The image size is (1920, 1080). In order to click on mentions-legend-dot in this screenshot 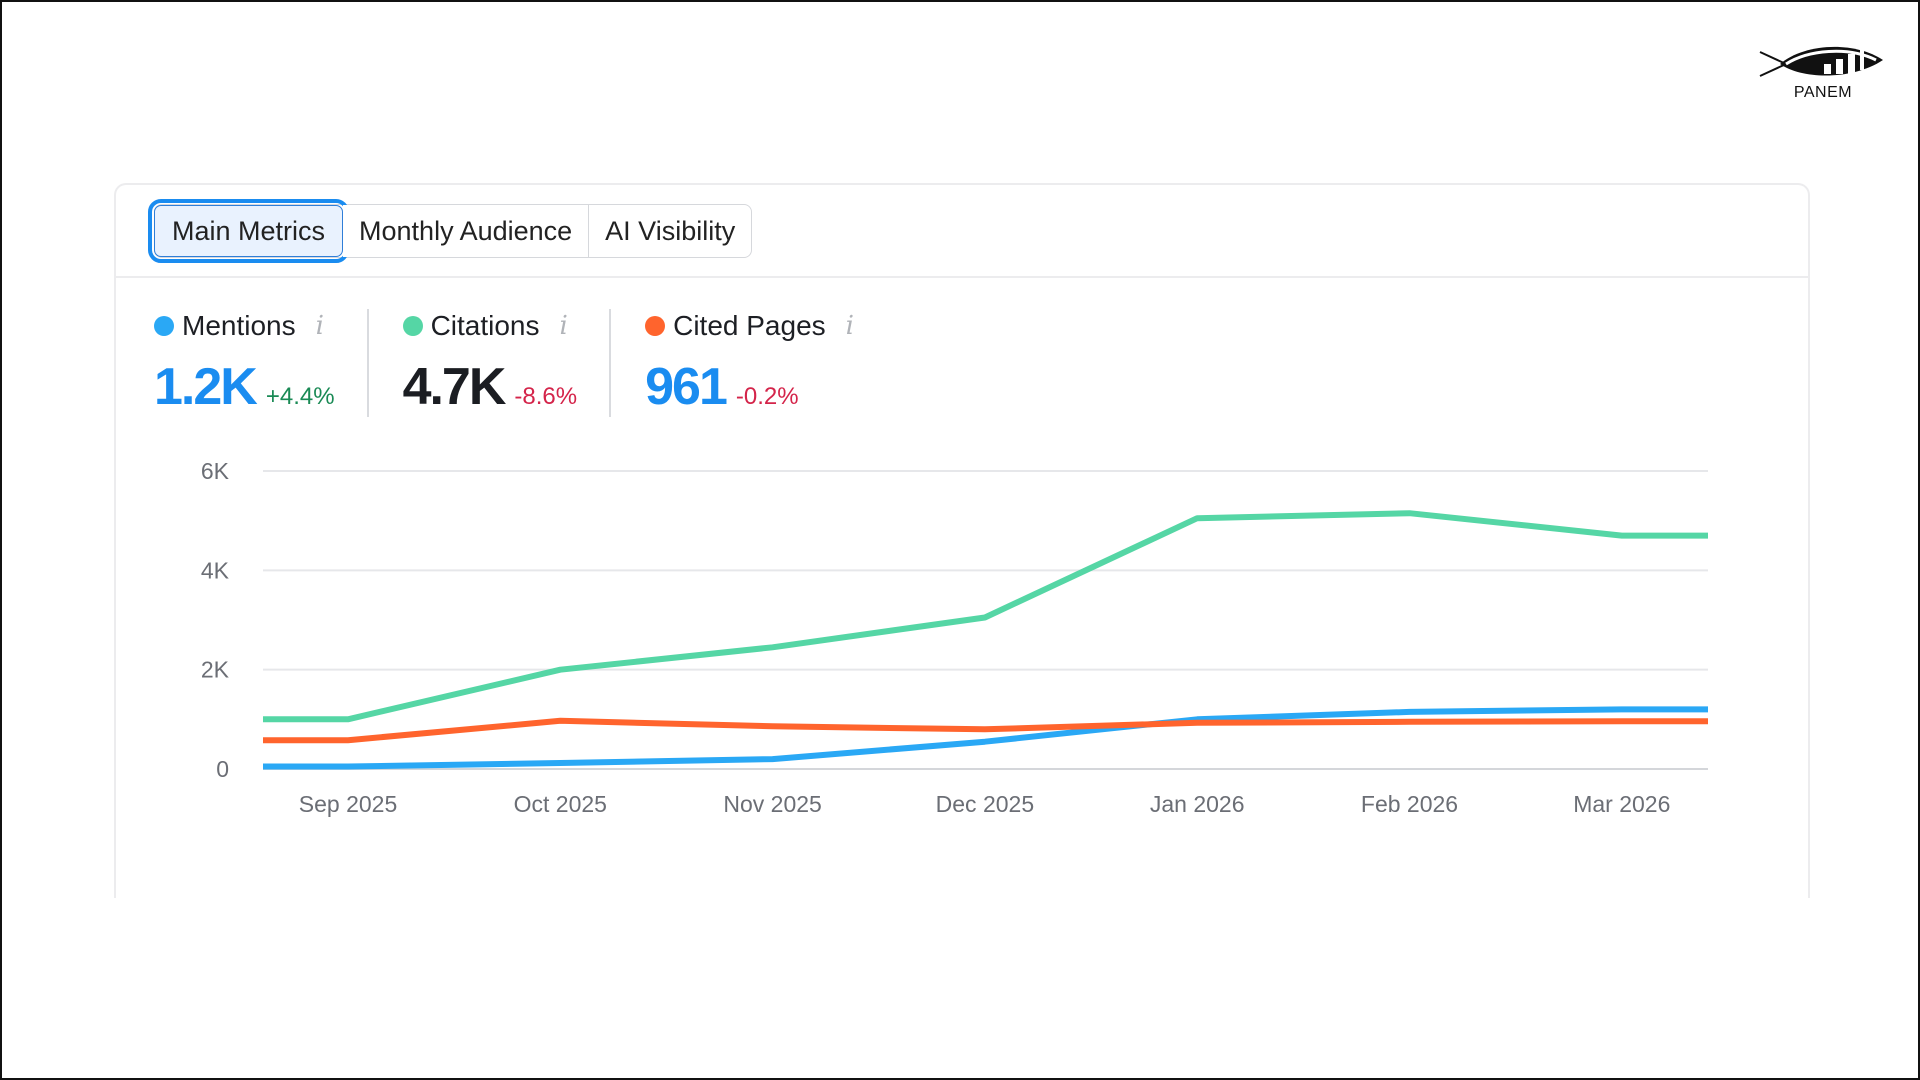, I will do `click(164, 326)`.